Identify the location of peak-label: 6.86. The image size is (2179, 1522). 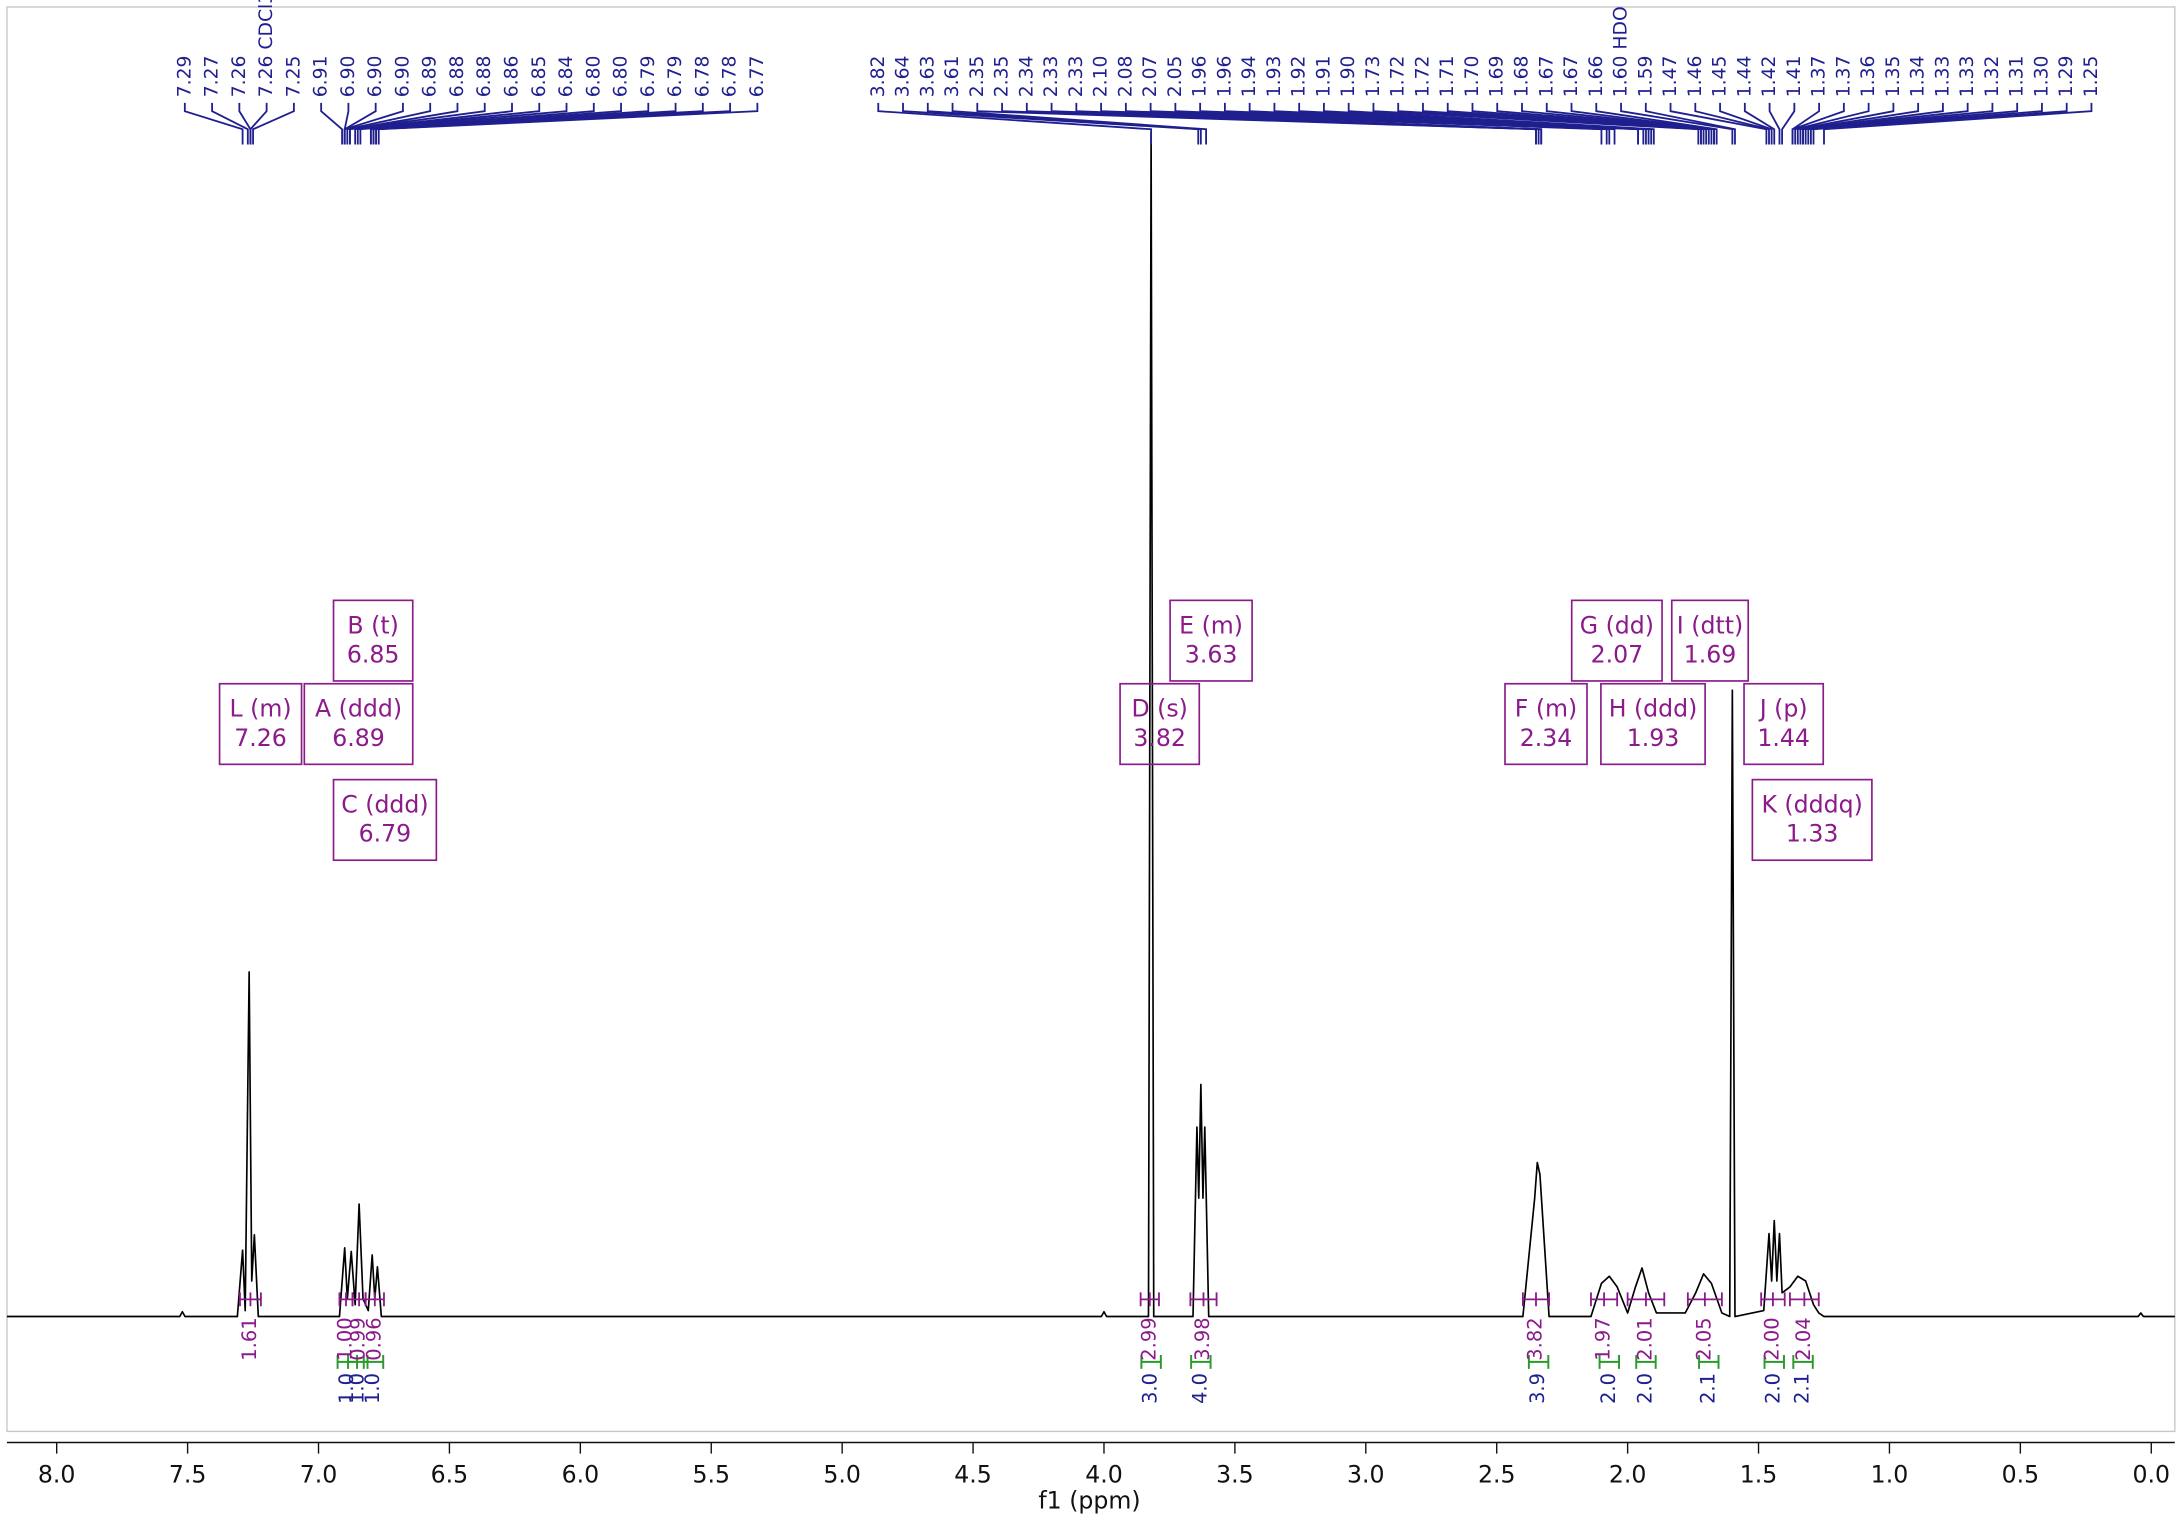
(511, 77).